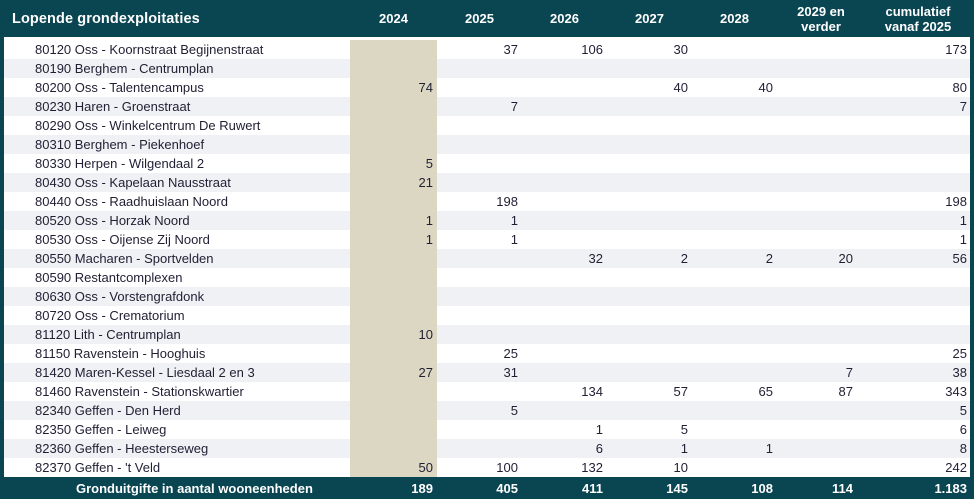 The image size is (974, 499). Describe the element at coordinates (487, 353) in the screenshot. I see `table-row: 81150 Ravenstein - Hooghuis 25 25` at that location.